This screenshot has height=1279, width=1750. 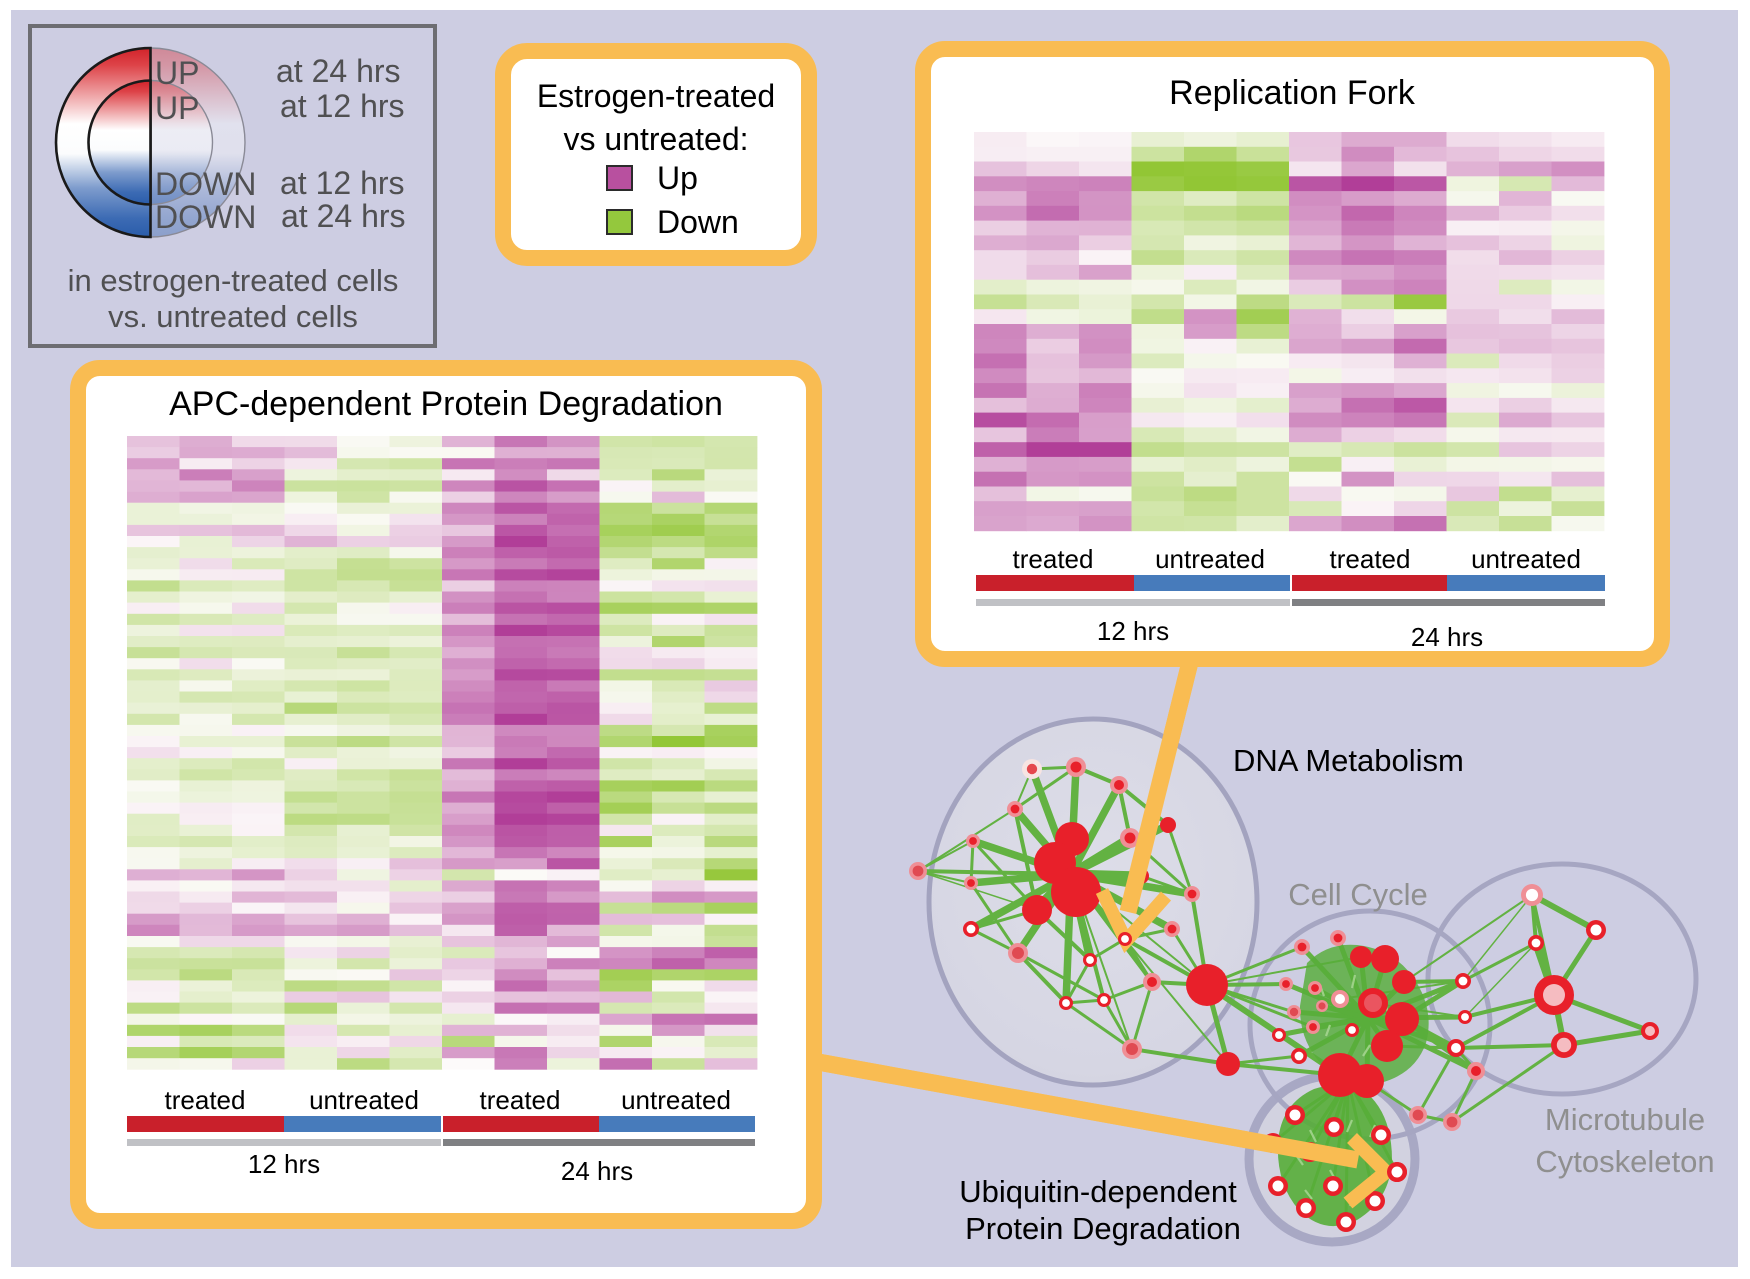 What do you see at coordinates (698, 222) in the screenshot?
I see `svg-text: Down` at bounding box center [698, 222].